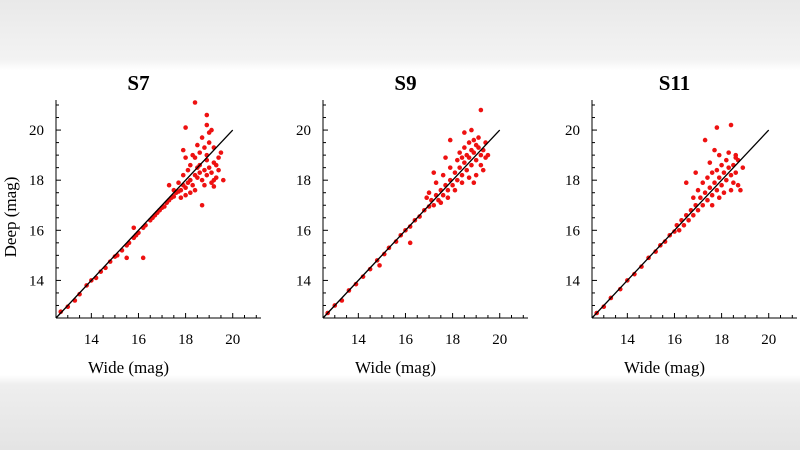 The width and height of the screenshot is (800, 450). I want to click on panel-title: S9, so click(405, 83).